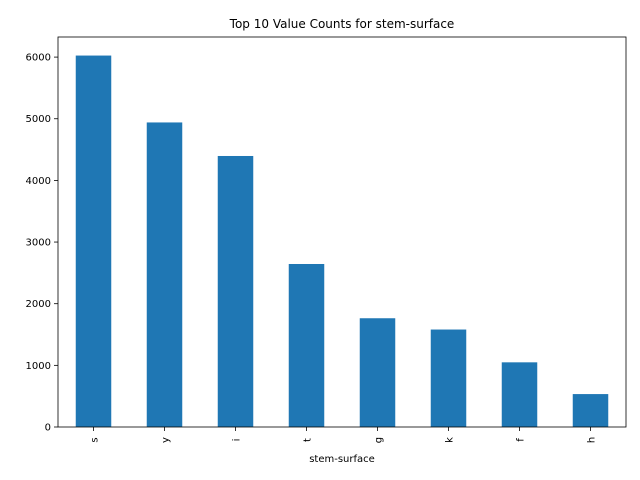 The image size is (640, 480). Describe the element at coordinates (519, 394) in the screenshot. I see `bar-f` at that location.